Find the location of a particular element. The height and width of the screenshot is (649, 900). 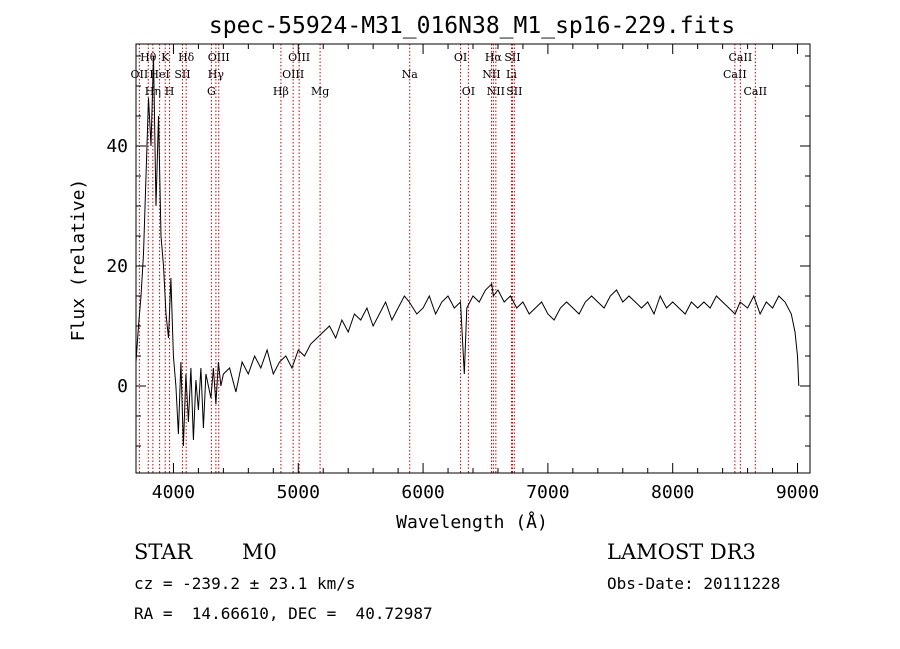

line-label-14: Mg is located at coordinates (320, 91).